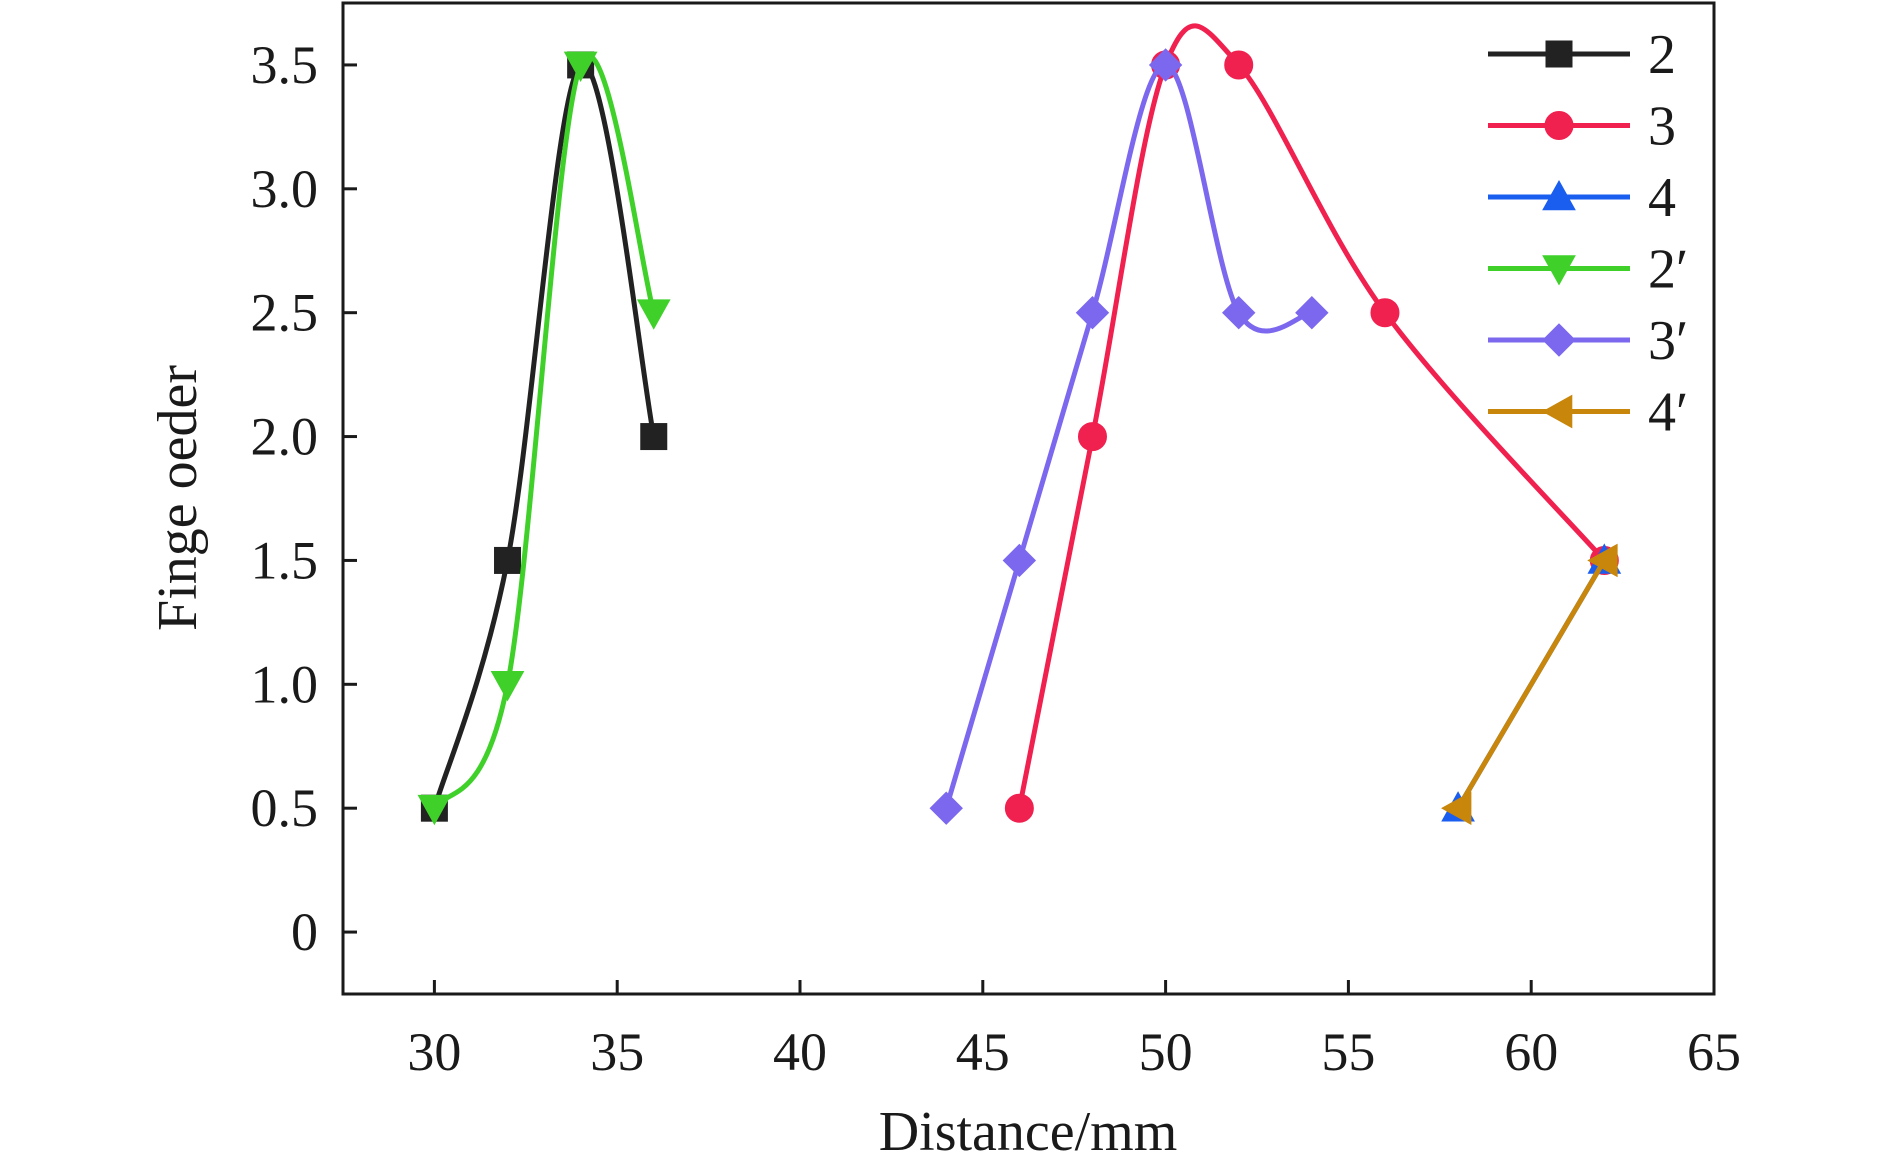  I want to click on legend-item: 2′, so click(1588, 270).